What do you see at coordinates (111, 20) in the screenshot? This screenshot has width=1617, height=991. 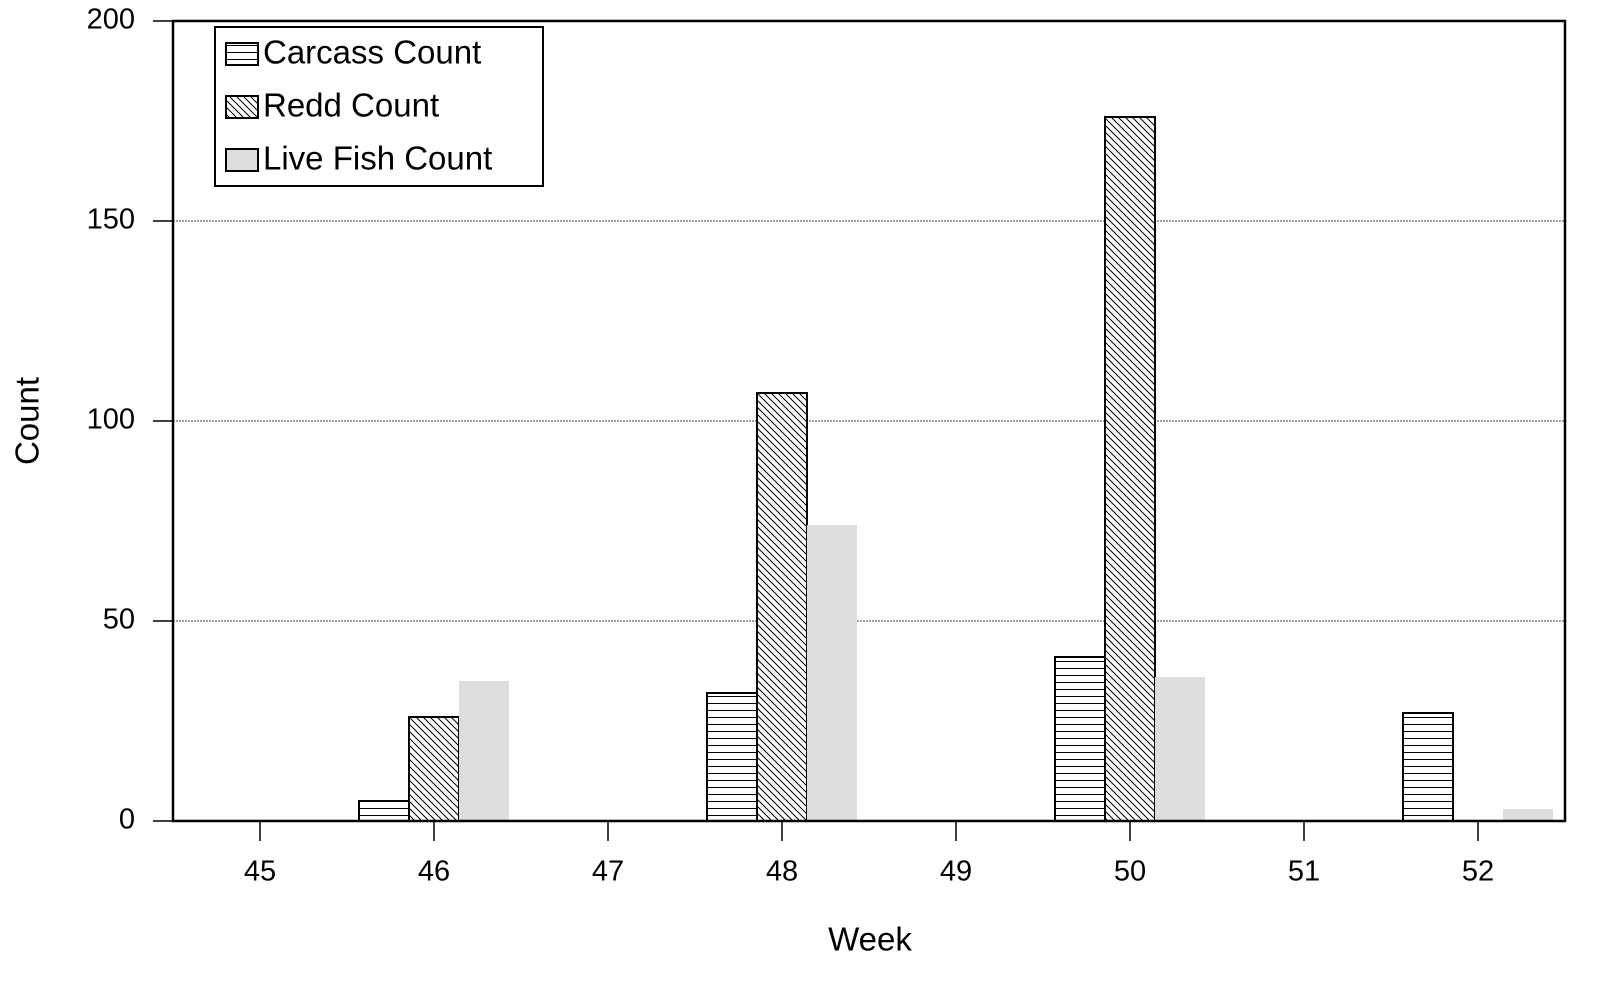 I see `y-tick-label: 200` at bounding box center [111, 20].